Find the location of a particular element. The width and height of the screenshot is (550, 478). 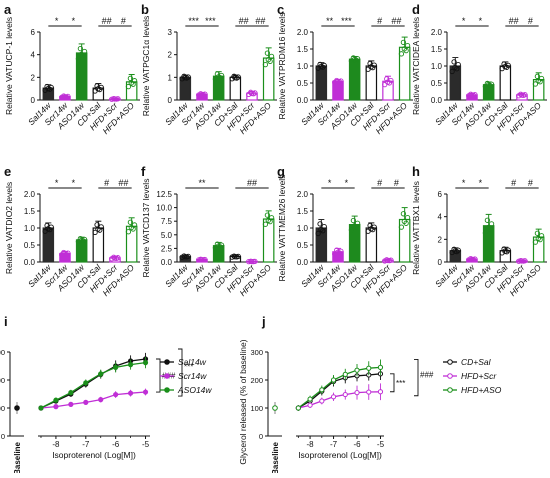

y-tick-label: 1 is located at coordinates (170, 77).